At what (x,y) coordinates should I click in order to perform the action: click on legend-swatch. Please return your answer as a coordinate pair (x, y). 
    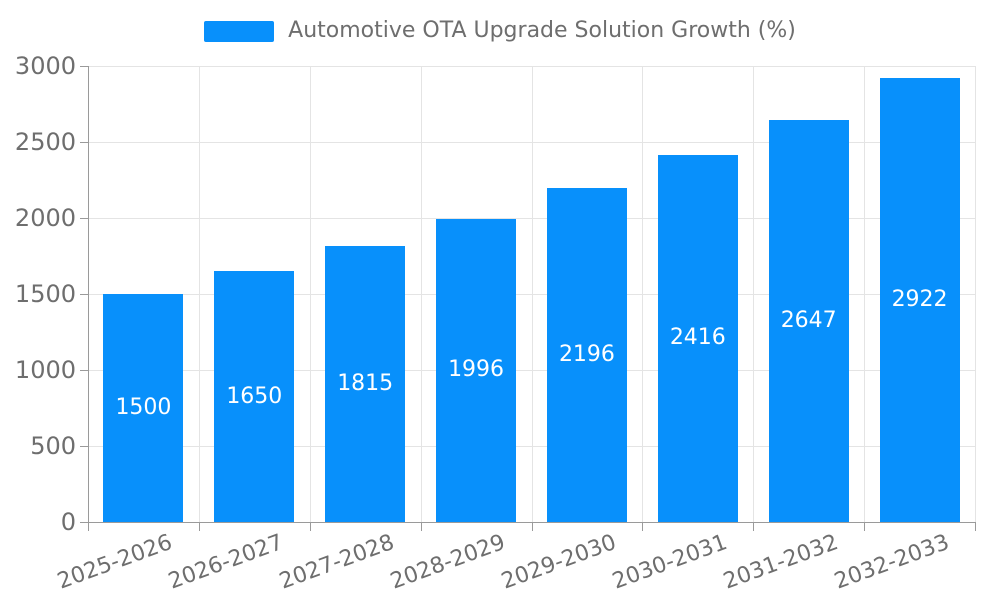
    Looking at the image, I should click on (239, 31).